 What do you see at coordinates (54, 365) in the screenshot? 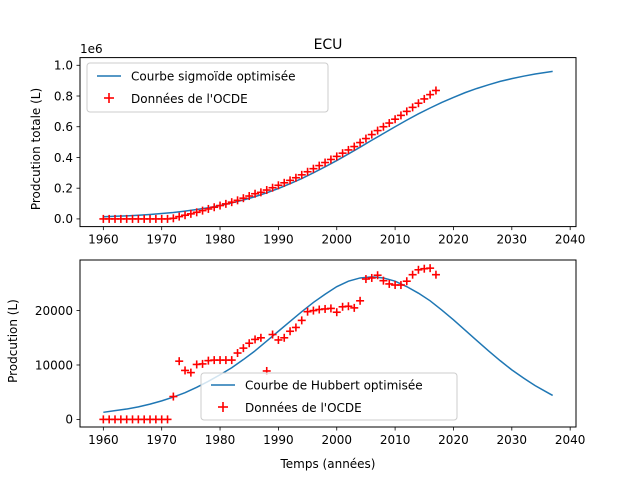
I see `y-tick-label: 10000` at bounding box center [54, 365].